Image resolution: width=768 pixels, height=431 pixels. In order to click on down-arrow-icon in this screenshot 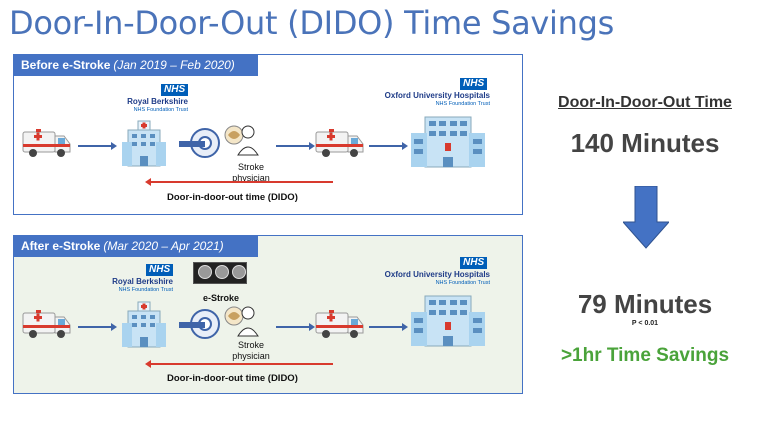, I will do `click(646, 217)`.